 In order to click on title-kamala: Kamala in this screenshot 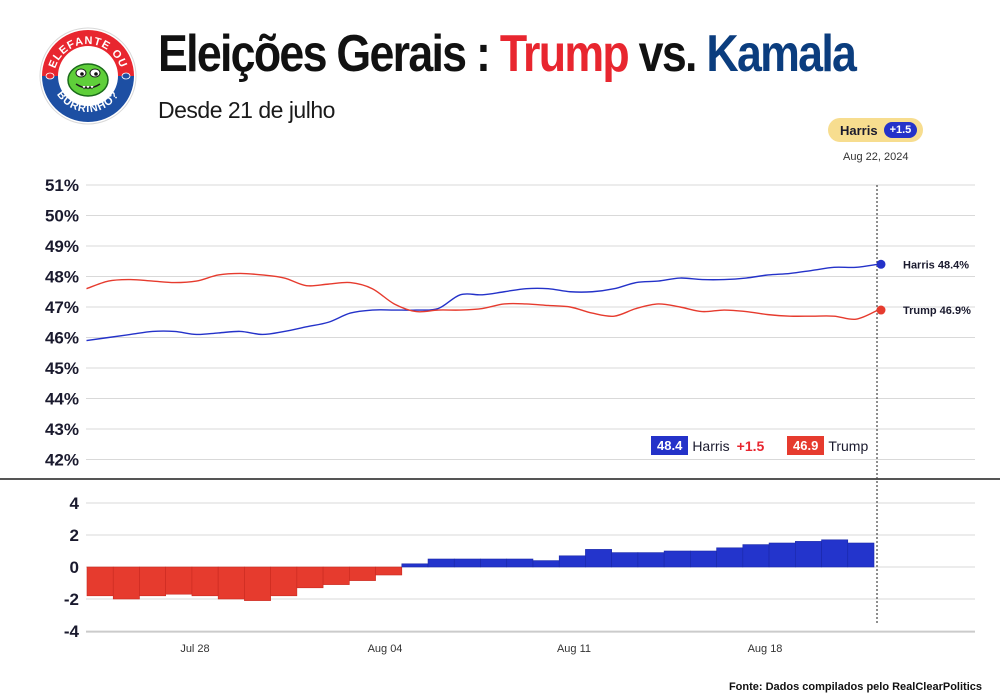, I will do `click(781, 54)`.